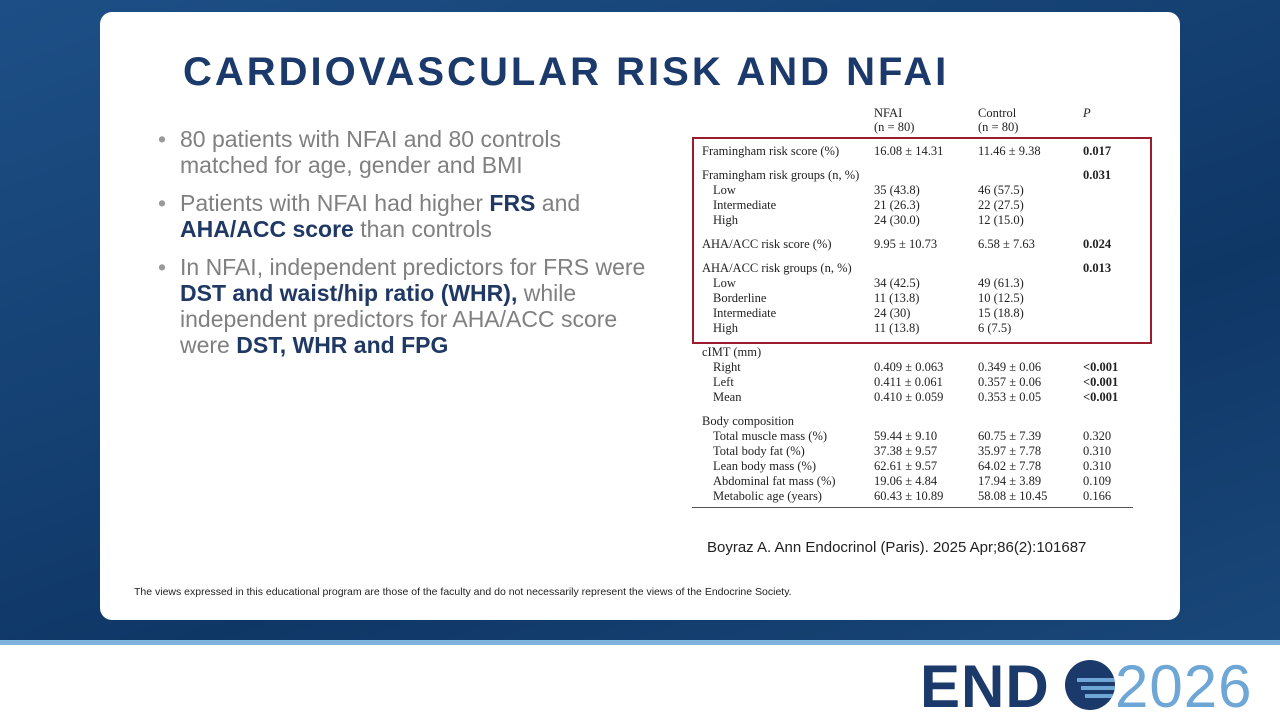  I want to click on cell: 0.109, so click(1097, 481).